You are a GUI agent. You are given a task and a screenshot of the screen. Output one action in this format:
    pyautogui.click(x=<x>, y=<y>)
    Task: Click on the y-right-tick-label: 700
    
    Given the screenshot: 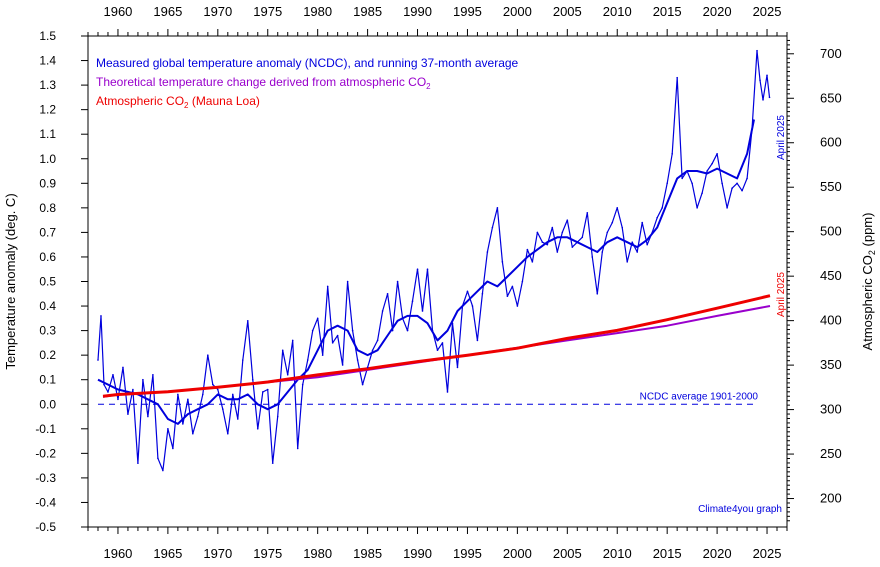 What is the action you would take?
    pyautogui.click(x=831, y=53)
    